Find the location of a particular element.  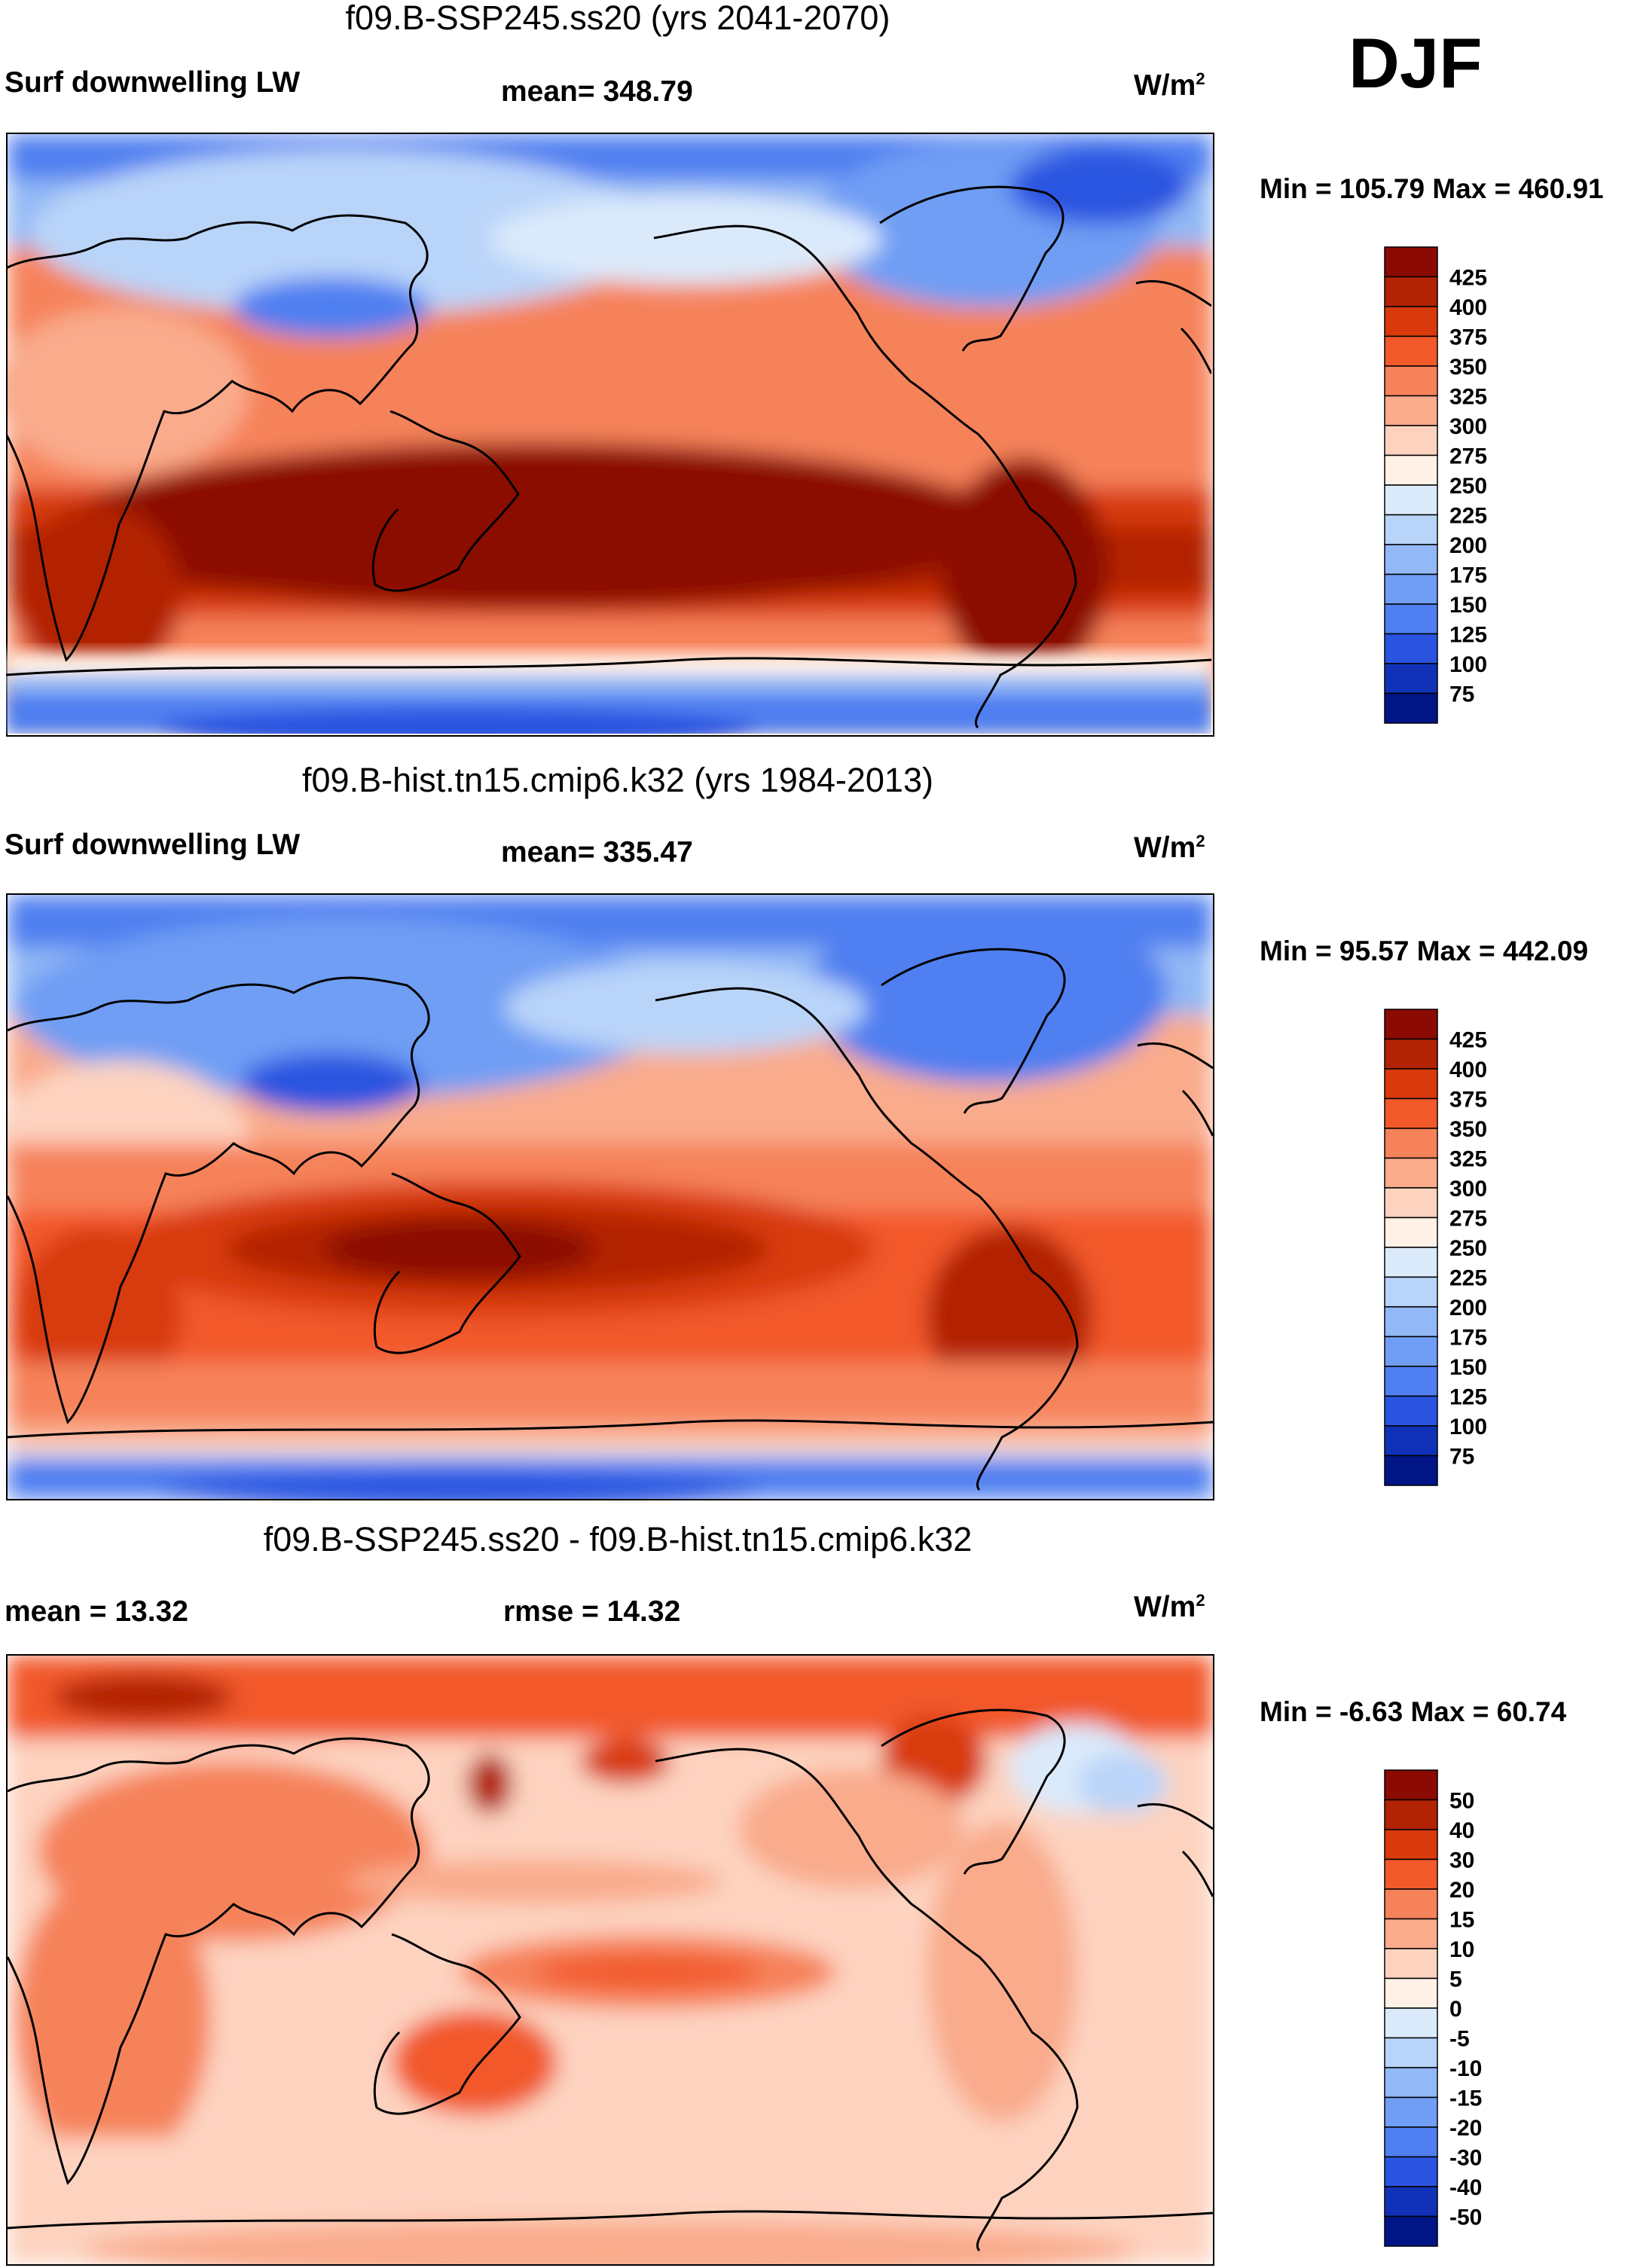

colorbar-tick-label: 50 is located at coordinates (1461, 1802).